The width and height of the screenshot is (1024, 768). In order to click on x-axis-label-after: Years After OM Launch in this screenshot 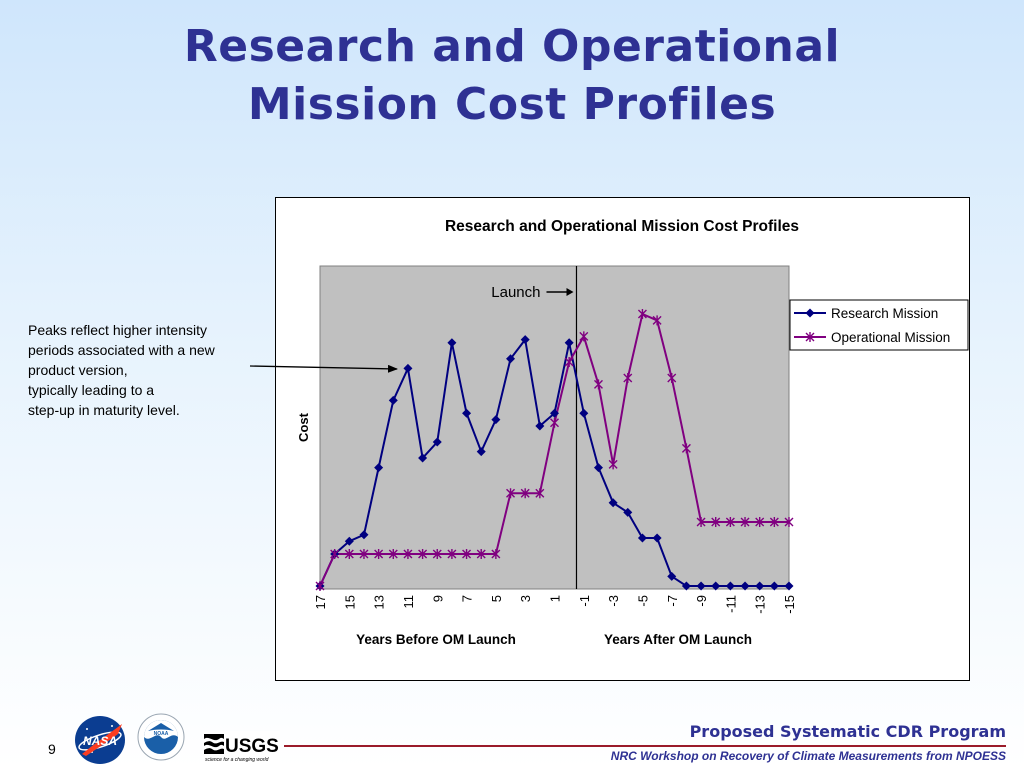, I will do `click(678, 639)`.